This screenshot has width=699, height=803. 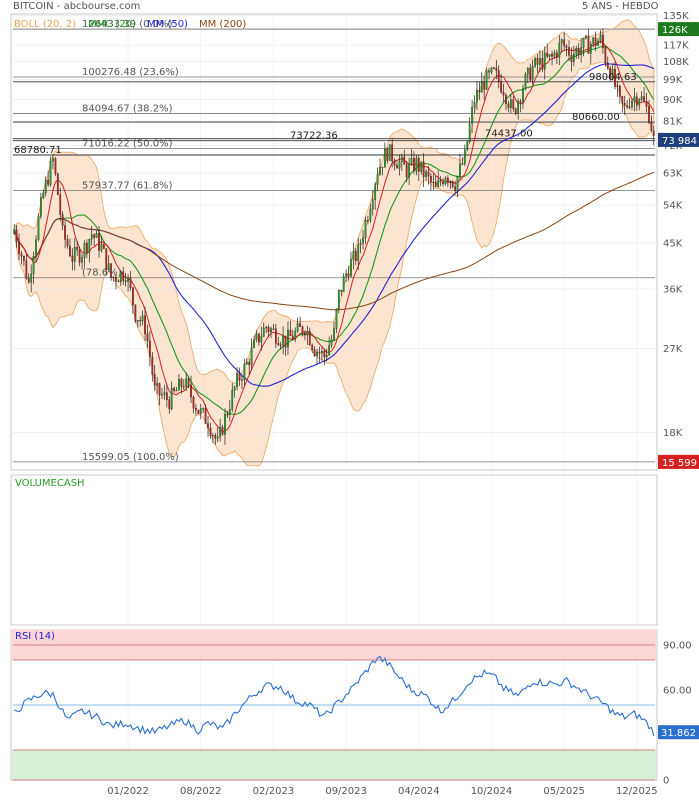 What do you see at coordinates (127, 108) in the screenshot?
I see `fibonacci-label: 84094.67 (38.2%)` at bounding box center [127, 108].